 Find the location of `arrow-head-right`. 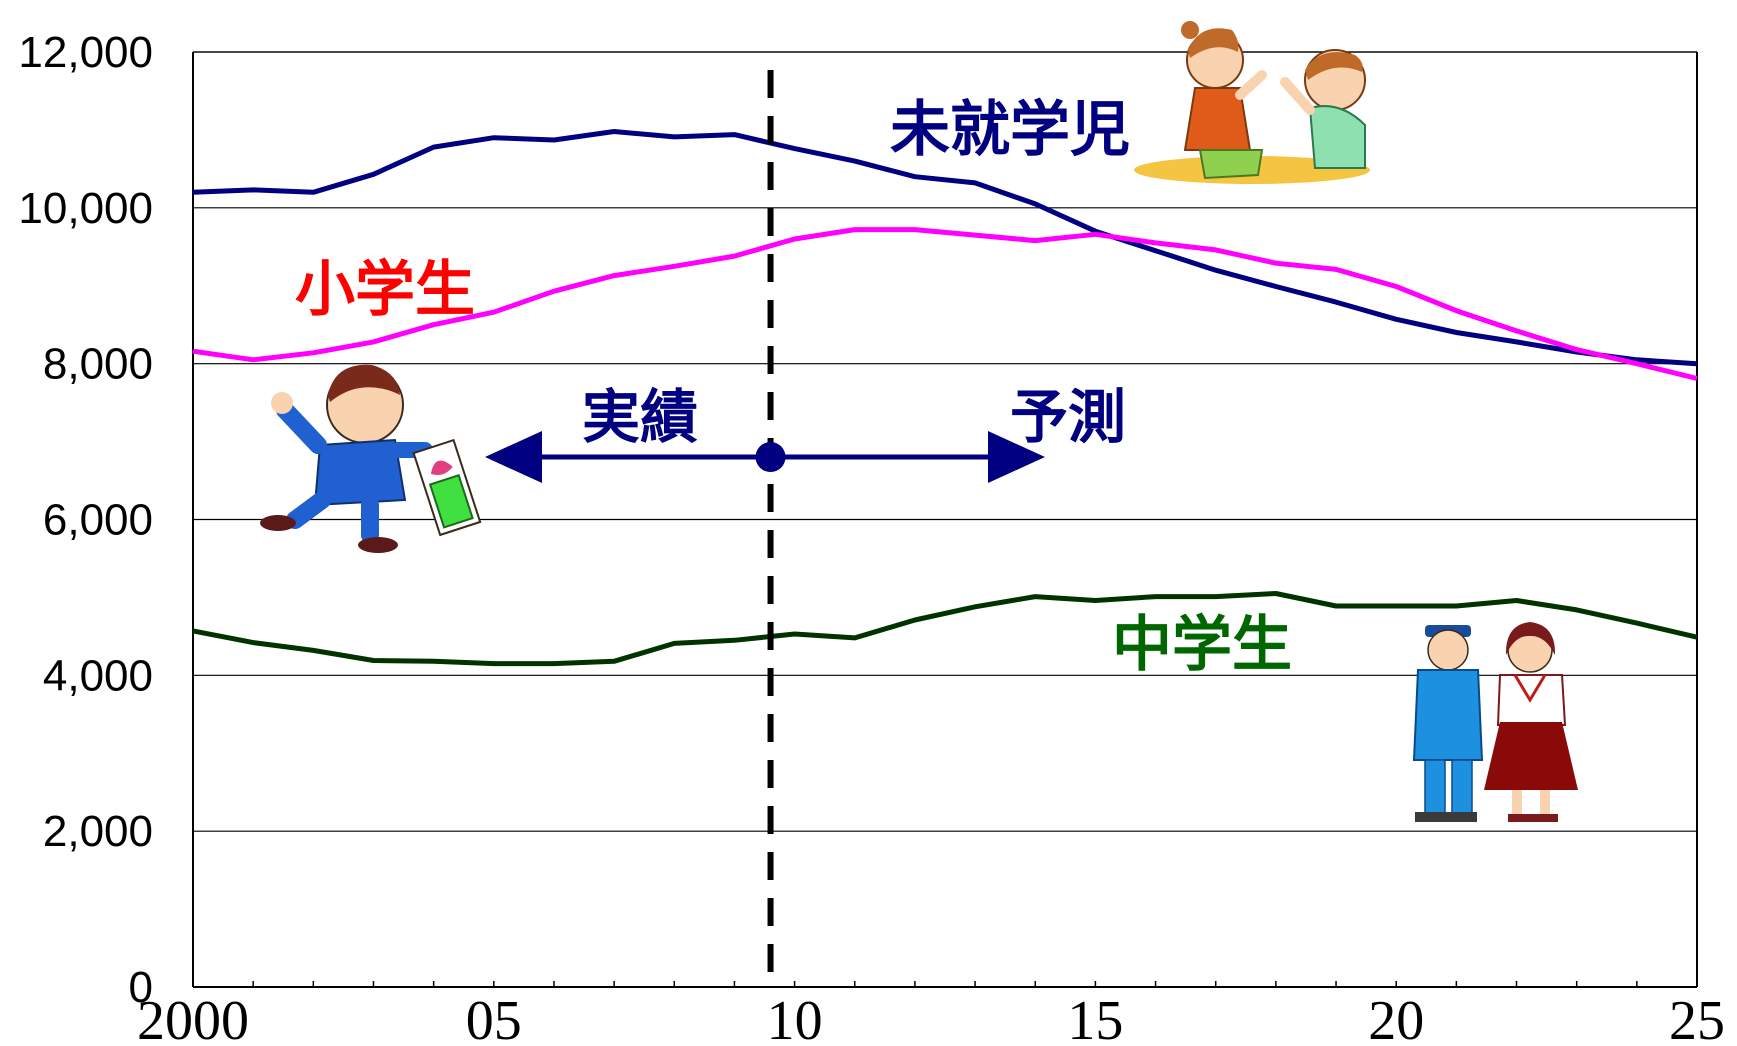

arrow-head-right is located at coordinates (1016, 457).